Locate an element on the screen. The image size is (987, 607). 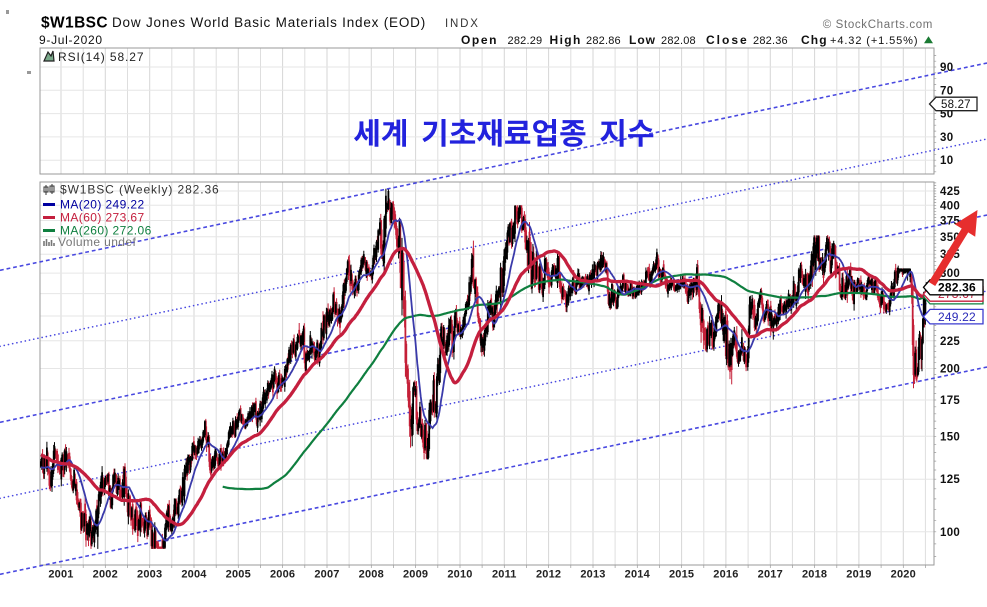
svg-text: Chg is located at coordinates (814, 40).